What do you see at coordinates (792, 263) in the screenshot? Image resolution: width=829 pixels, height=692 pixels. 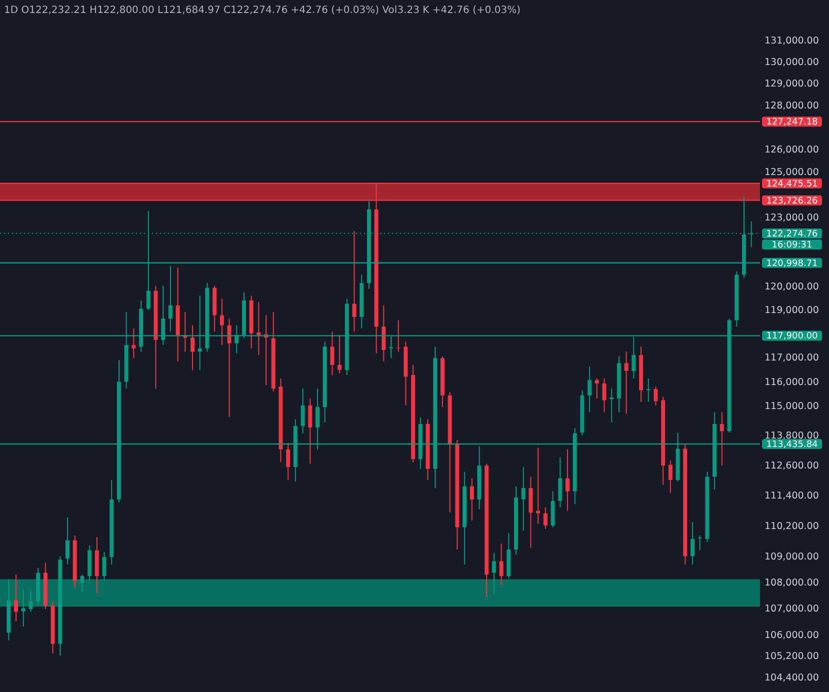 I see `ref-line-label: 120,998.71` at bounding box center [792, 263].